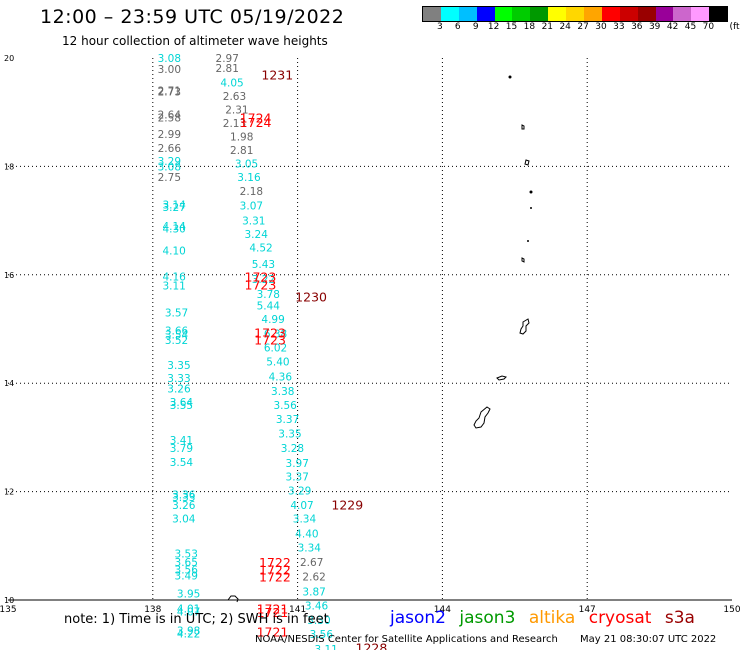  I want to click on wave-height-value: 4.30, so click(173, 230).